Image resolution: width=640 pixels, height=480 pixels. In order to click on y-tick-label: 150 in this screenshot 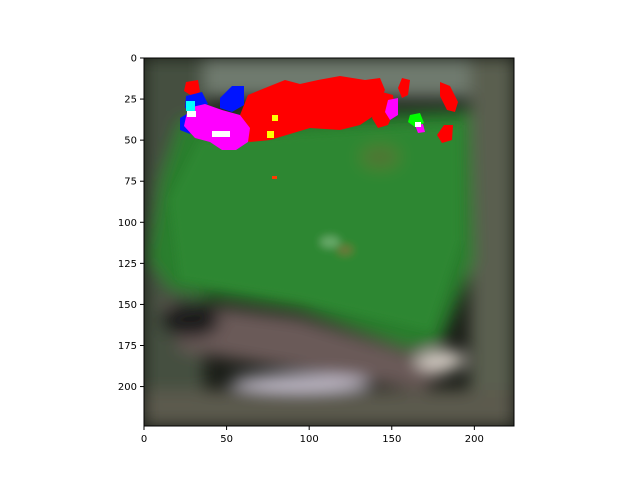, I will do `click(127, 305)`.